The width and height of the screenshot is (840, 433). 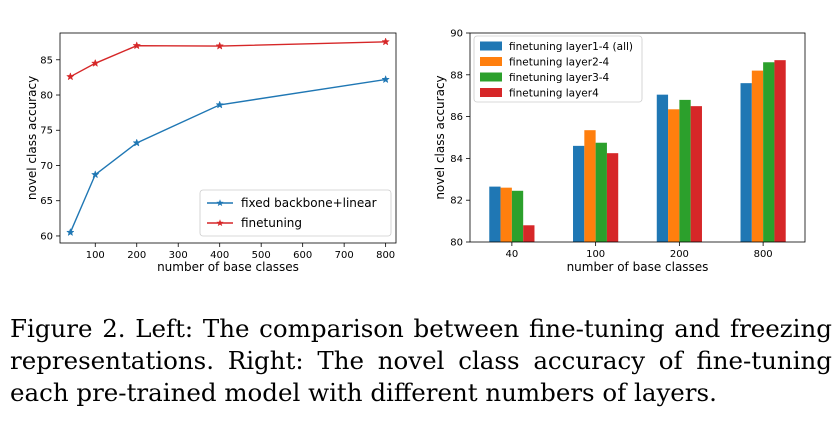 I want to click on y-tick-label: 88, so click(x=456, y=75).